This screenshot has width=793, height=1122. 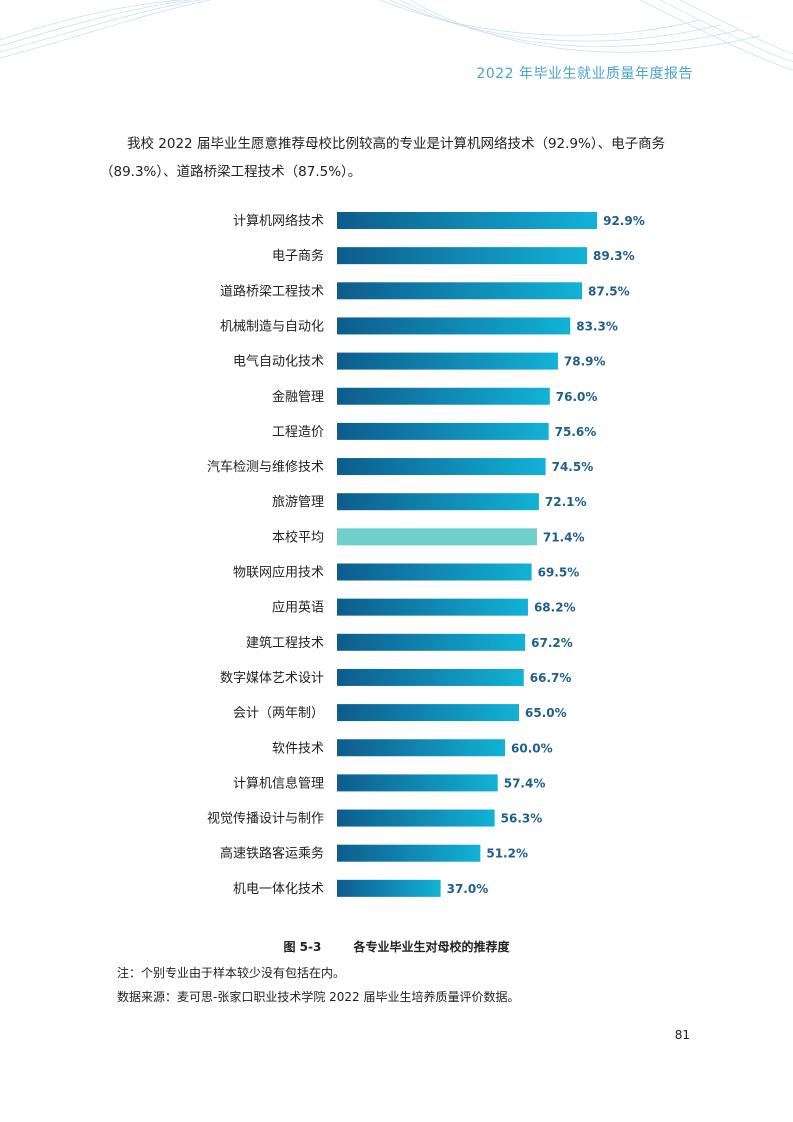 I want to click on data-source-note: 数据来源：麦可思-张家口职业技术学院 2022 届毕业生培养质量评价数据。, so click(x=318, y=997).